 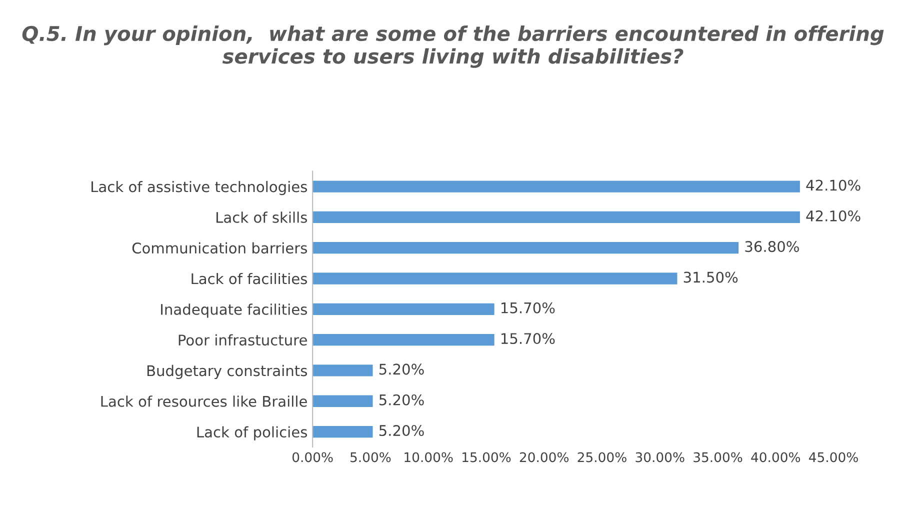 What do you see at coordinates (312, 457) in the screenshot?
I see `x-tick-label: 0.00%` at bounding box center [312, 457].